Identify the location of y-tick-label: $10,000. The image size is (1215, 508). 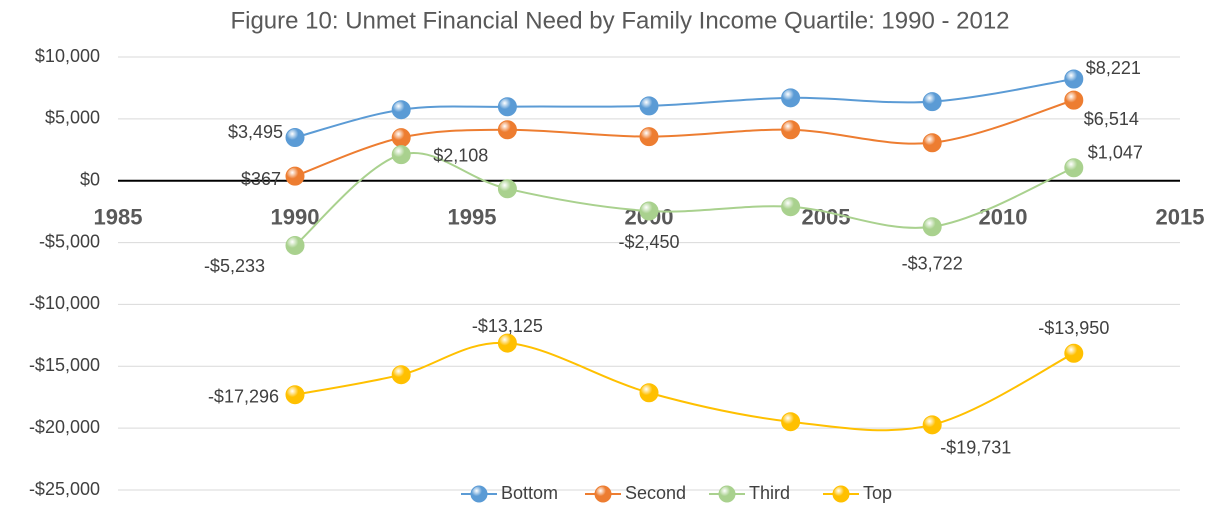
(67, 56).